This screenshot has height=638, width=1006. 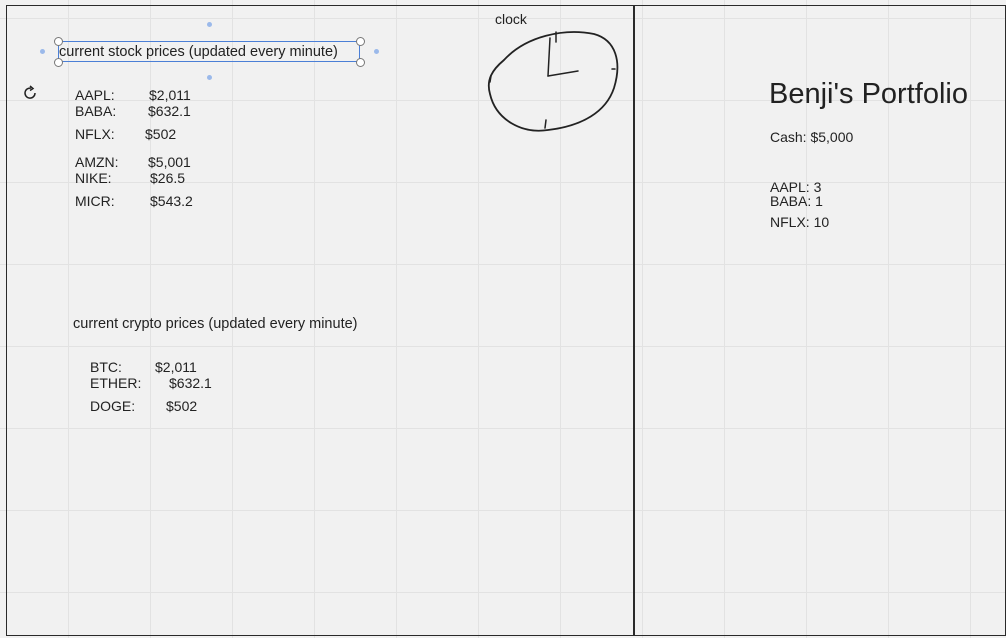 I want to click on clock-sketch, so click(x=554, y=81).